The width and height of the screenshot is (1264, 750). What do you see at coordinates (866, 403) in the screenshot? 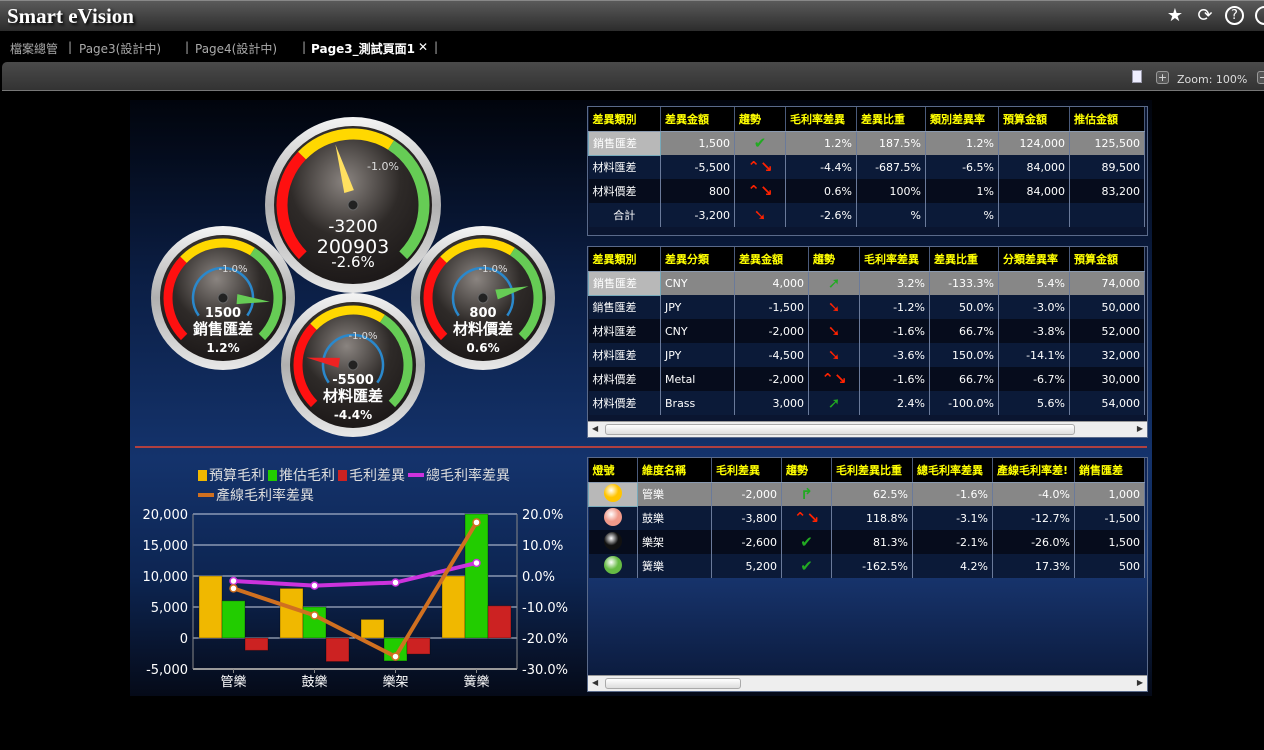
I see `table-row: 材料價差 Brass 3,000 ➚ 2.4% -100.0% 5.6% 54,000` at bounding box center [866, 403].